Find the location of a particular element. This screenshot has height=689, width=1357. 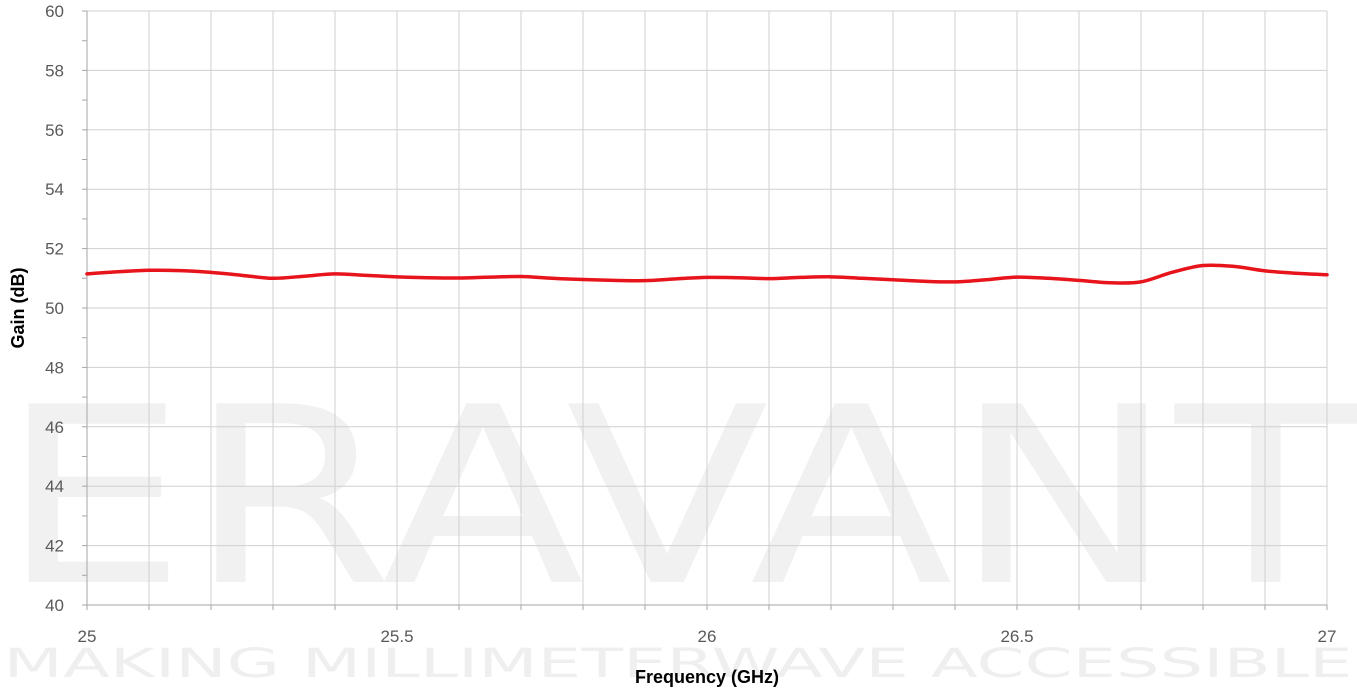

y-tick-label: 40 is located at coordinates (54, 605).